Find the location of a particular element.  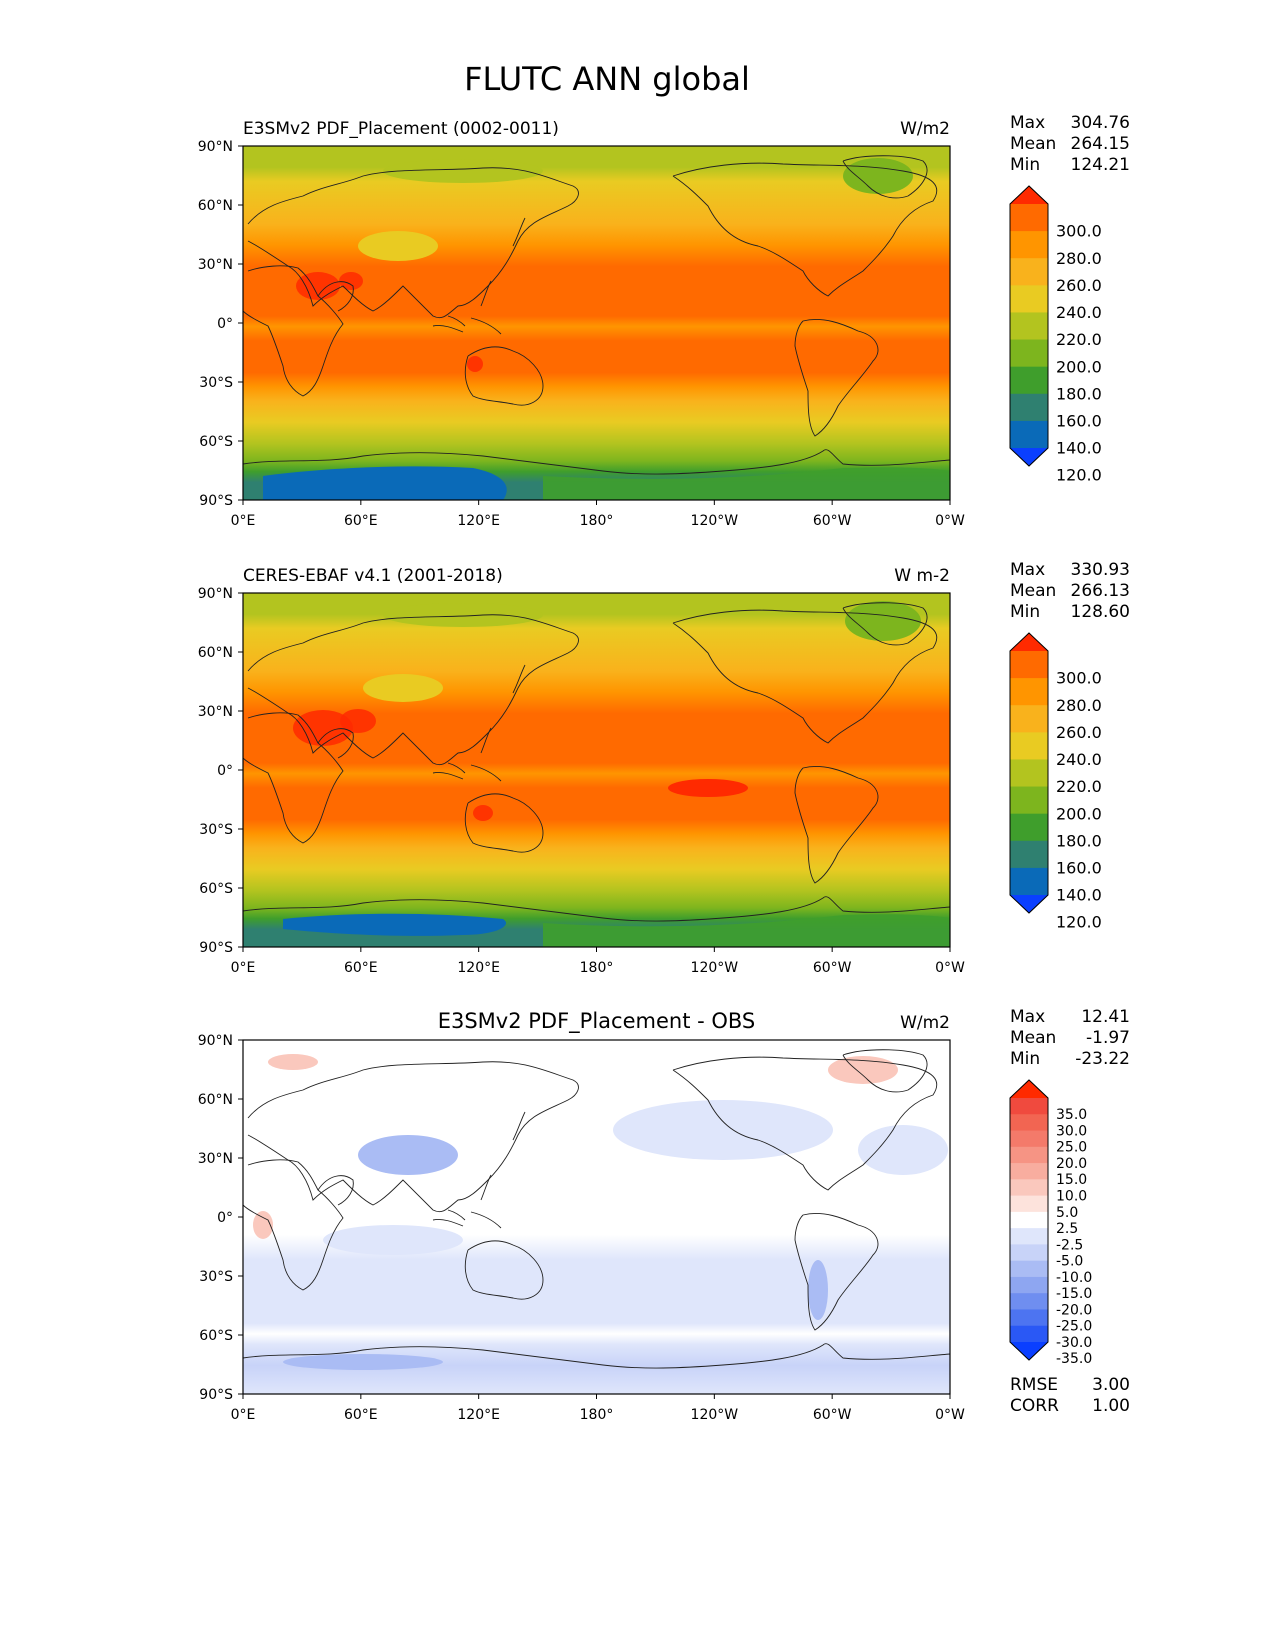

panel-model is located at coordinates (596, 323).